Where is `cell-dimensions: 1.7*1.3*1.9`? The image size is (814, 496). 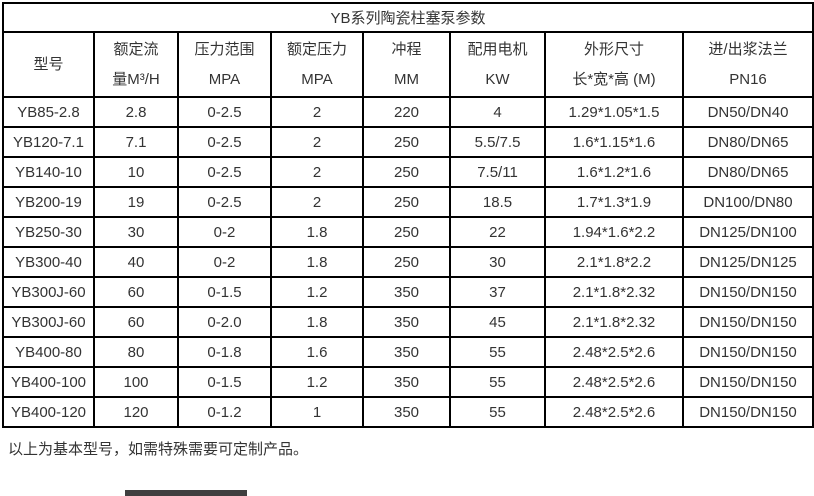
cell-dimensions: 1.7*1.3*1.9 is located at coordinates (614, 202).